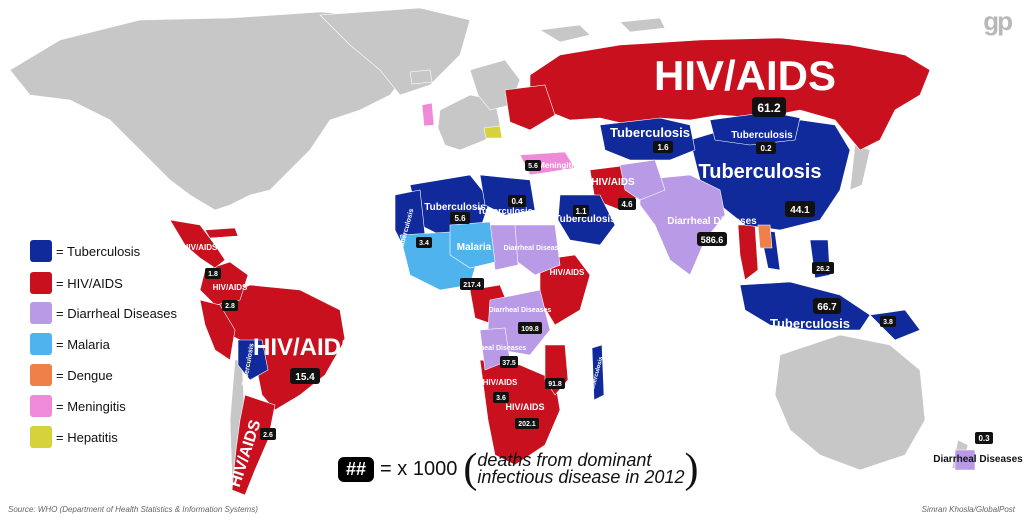 The height and width of the screenshot is (520, 1025). Describe the element at coordinates (567, 272) in the screenshot. I see `ethiopia-disease-label: HIV/AIDS` at that location.